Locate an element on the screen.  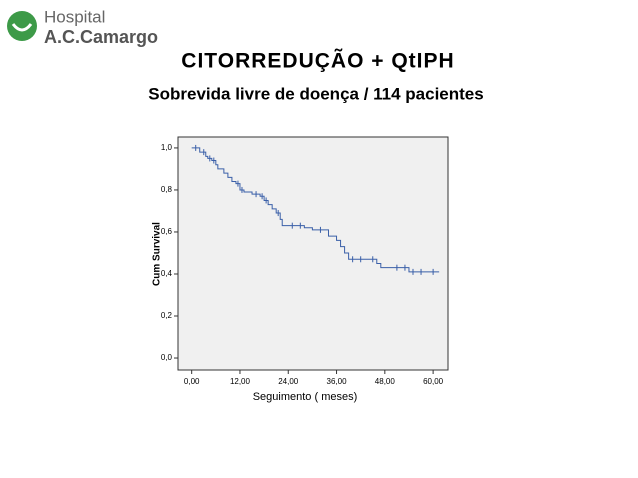
y-tick-label: 0,0 is located at coordinates (167, 357).